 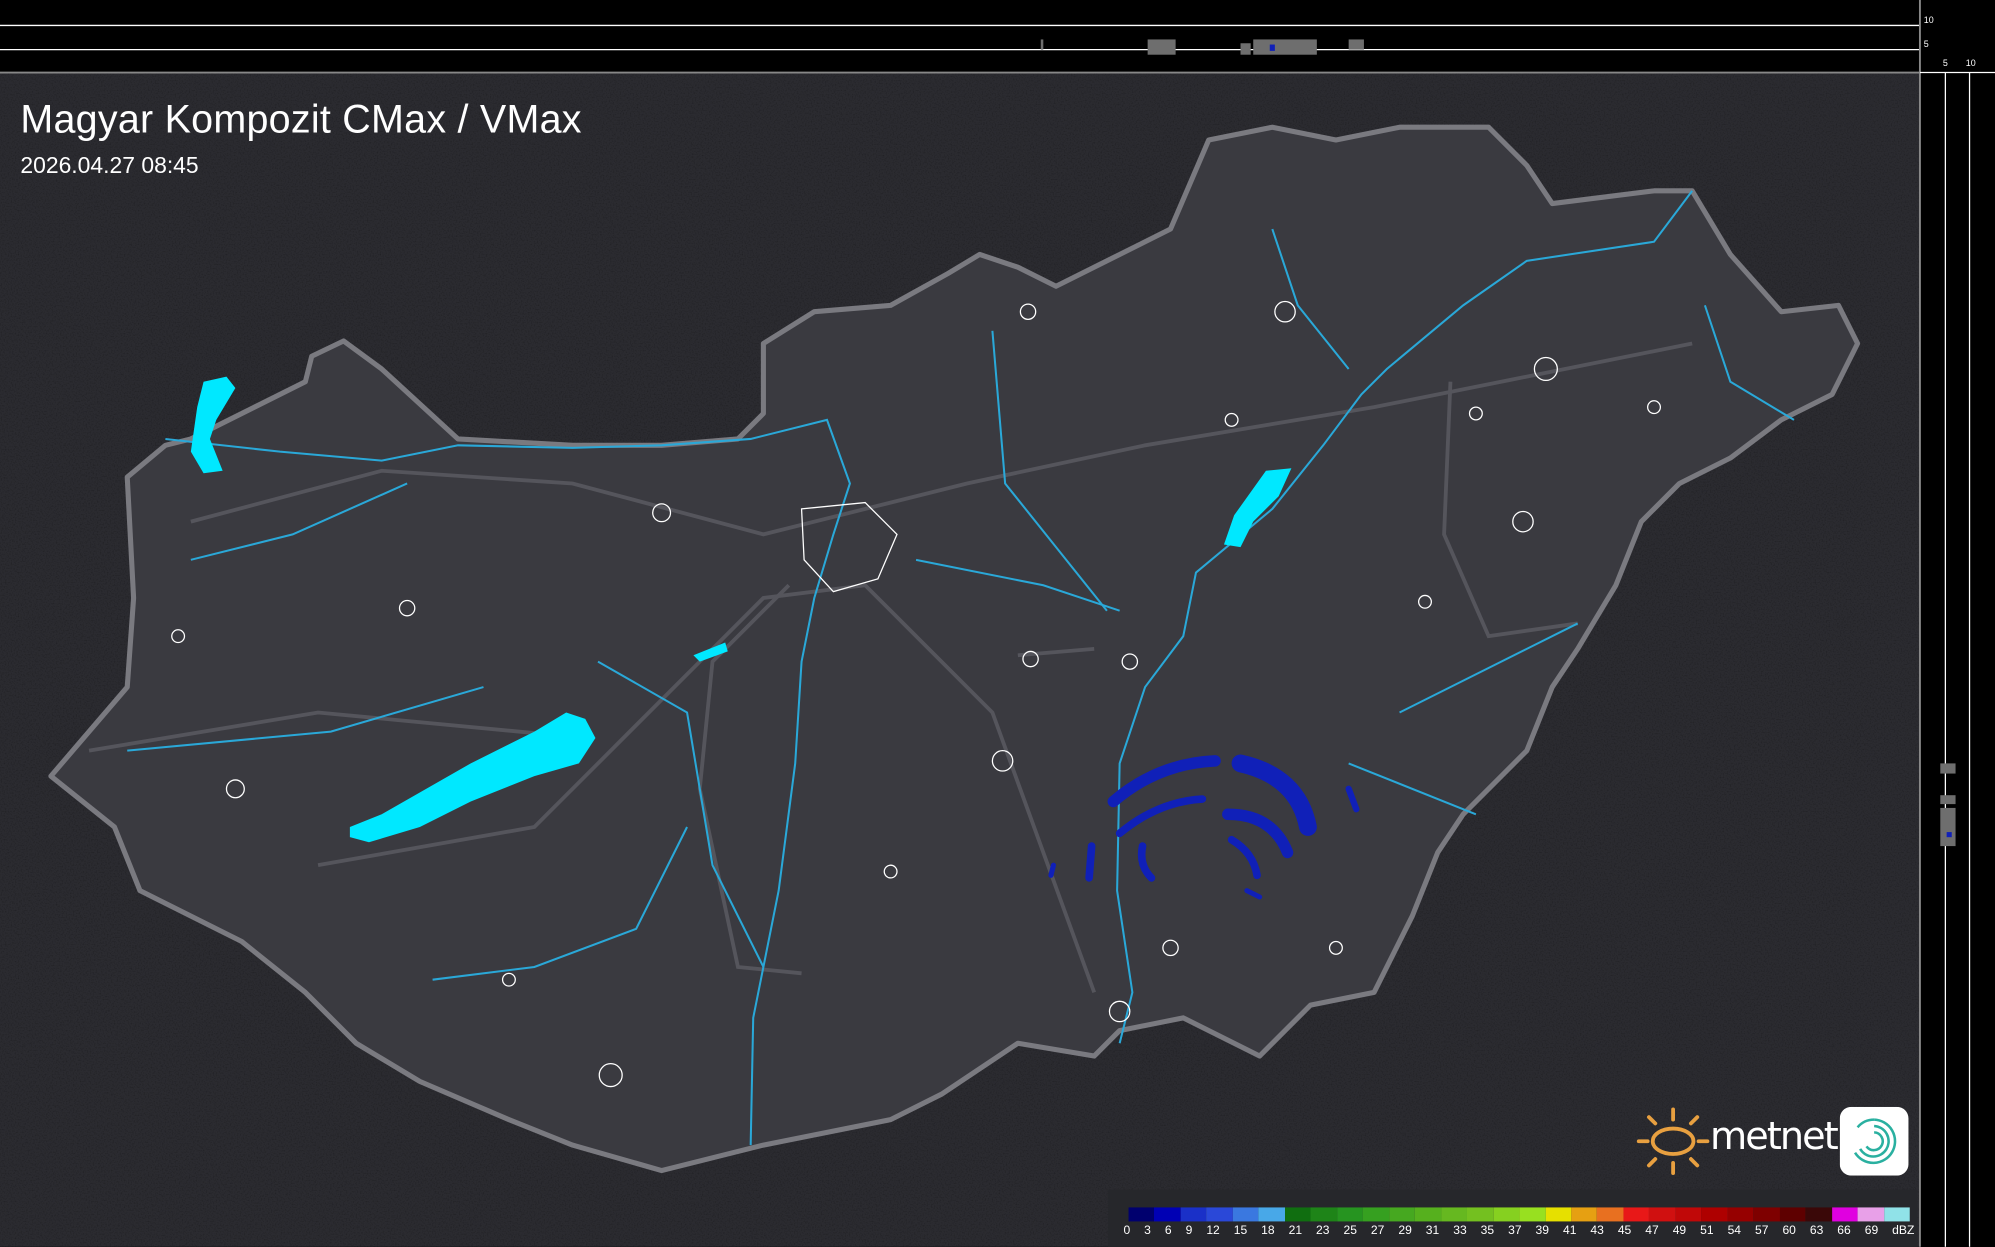 What do you see at coordinates (1624, 1230) in the screenshot?
I see `legend-label: 45` at bounding box center [1624, 1230].